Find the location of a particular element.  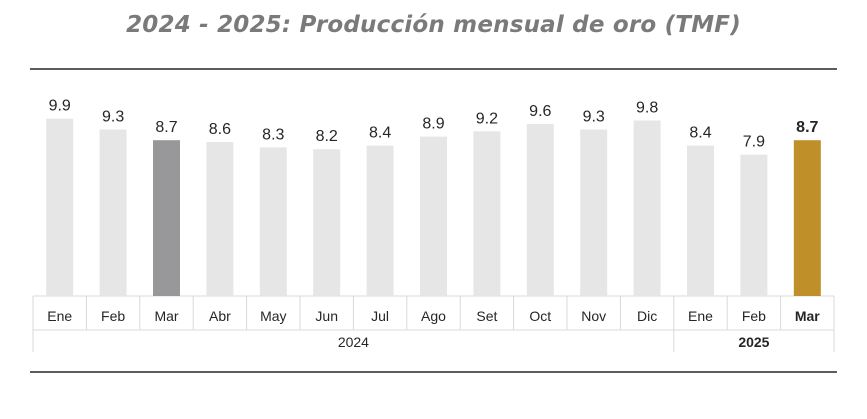

category-label: Abr is located at coordinates (220, 316).